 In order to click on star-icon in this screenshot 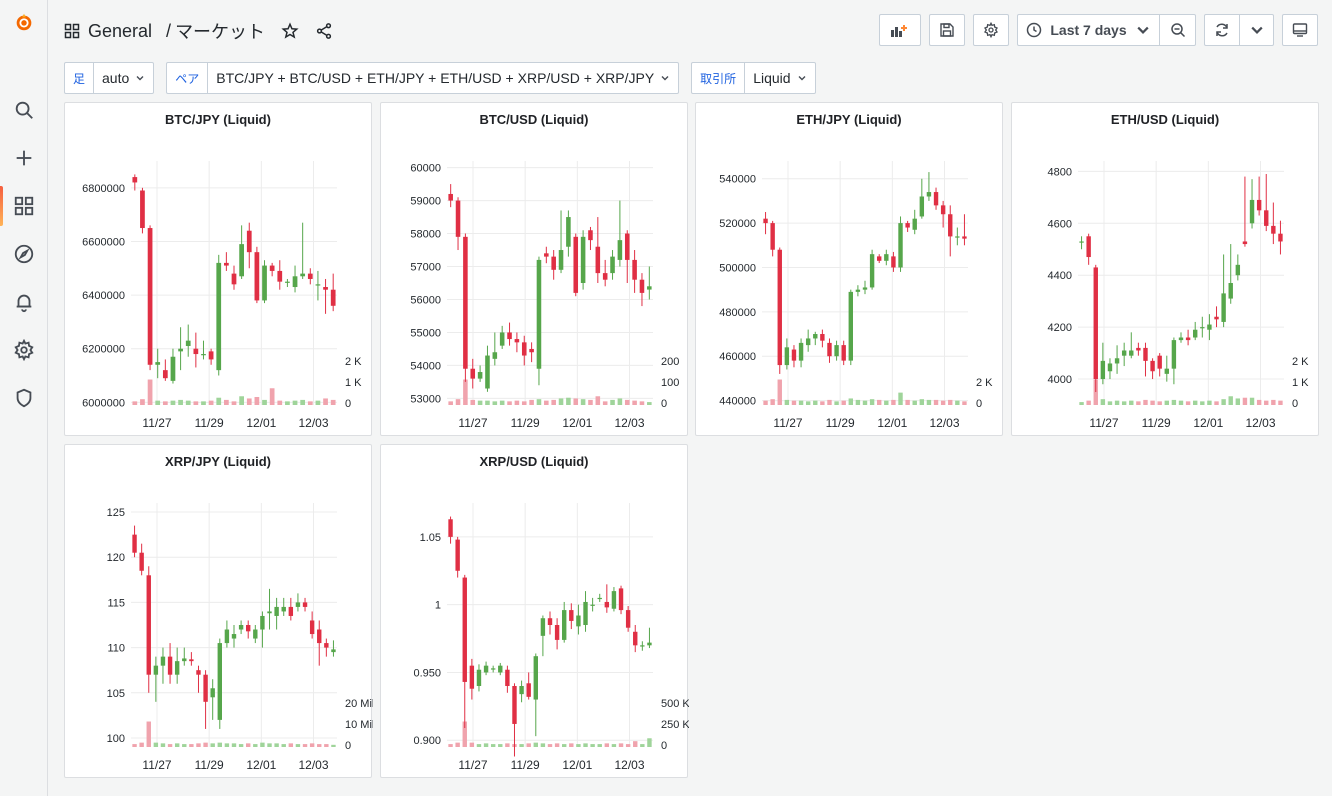, I will do `click(290, 31)`.